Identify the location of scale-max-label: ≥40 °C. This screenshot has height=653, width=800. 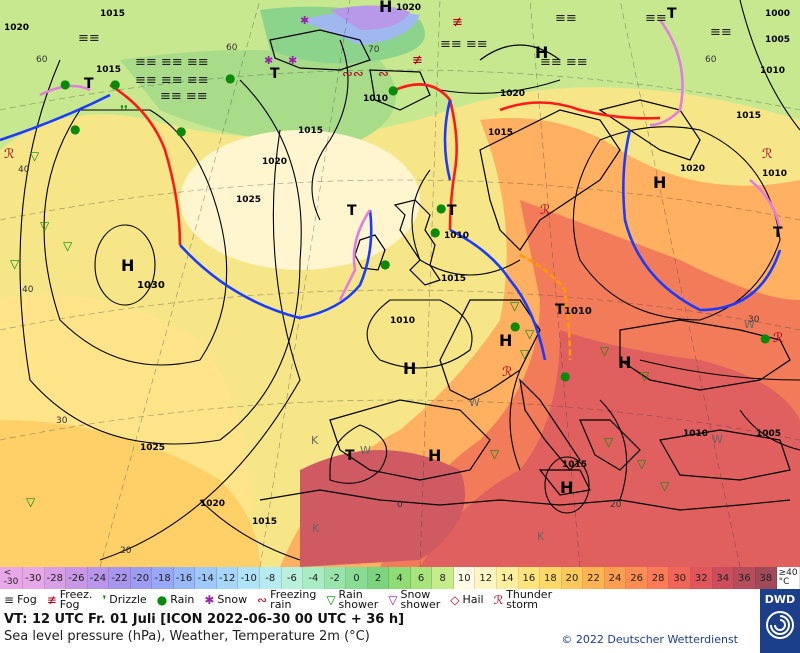
(788, 578).